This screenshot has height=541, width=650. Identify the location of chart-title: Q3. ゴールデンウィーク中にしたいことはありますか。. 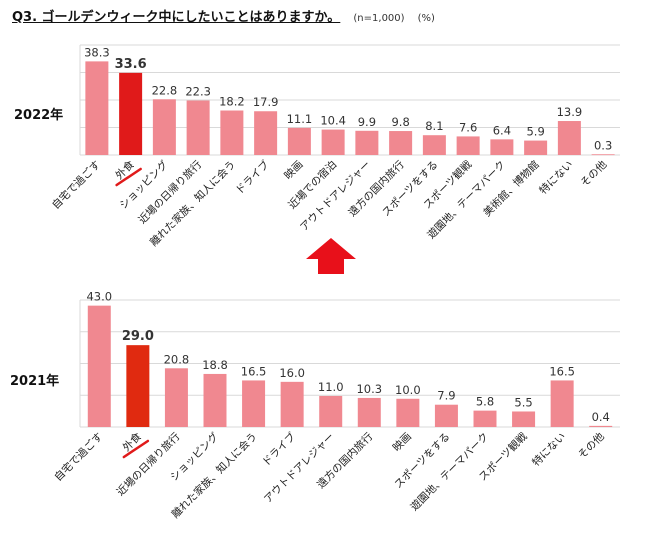
(176, 17).